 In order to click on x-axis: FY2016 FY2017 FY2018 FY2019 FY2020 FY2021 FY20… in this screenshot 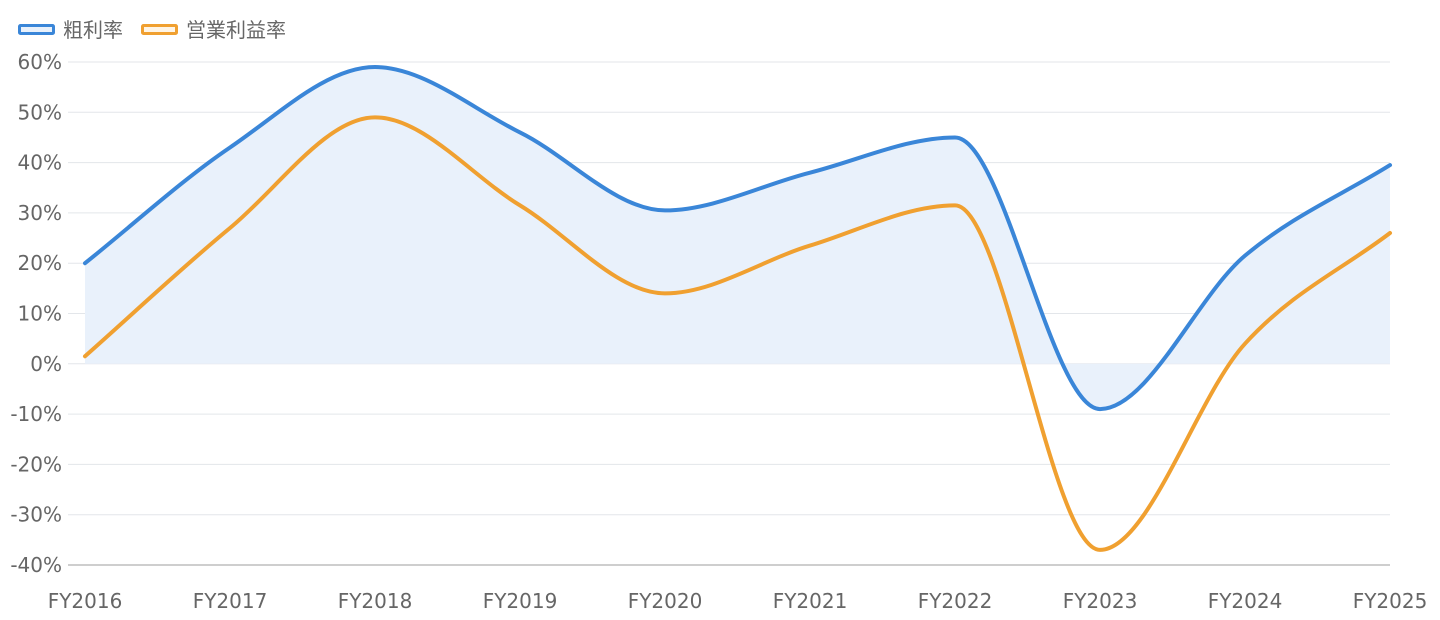, I will do `click(738, 601)`.